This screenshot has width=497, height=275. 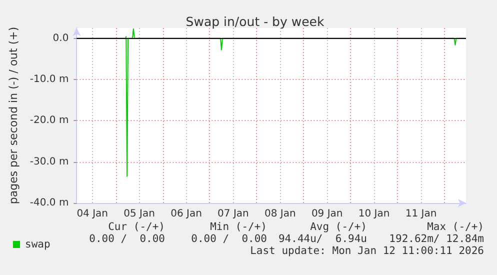 I want to click on x-tick-label: 09 Jan, so click(x=327, y=214).